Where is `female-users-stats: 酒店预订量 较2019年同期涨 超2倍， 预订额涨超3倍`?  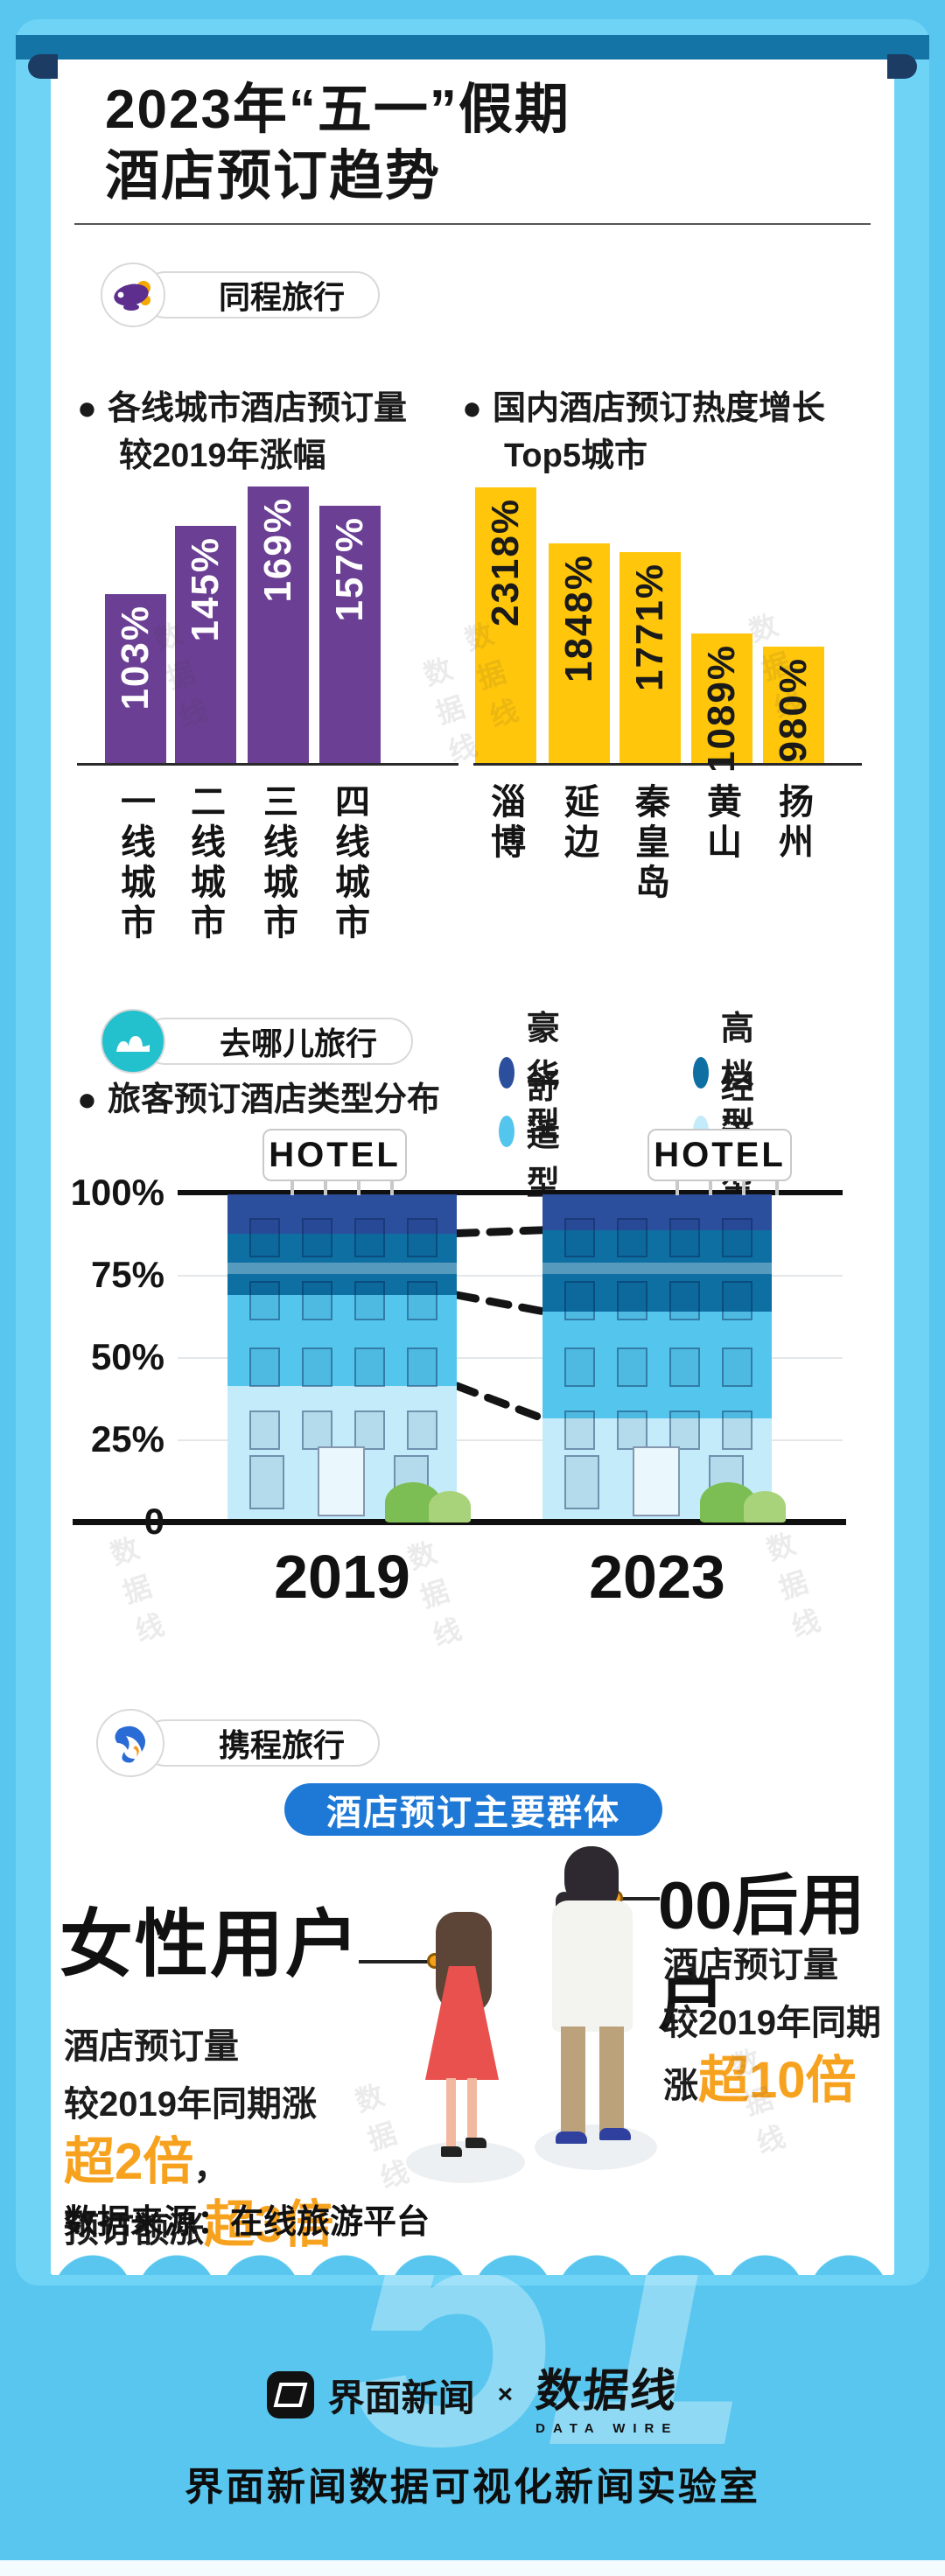 female-users-stats: 酒店预订量 较2019年同期涨 超2倍， 预订额涨超3倍 is located at coordinates (239, 2138).